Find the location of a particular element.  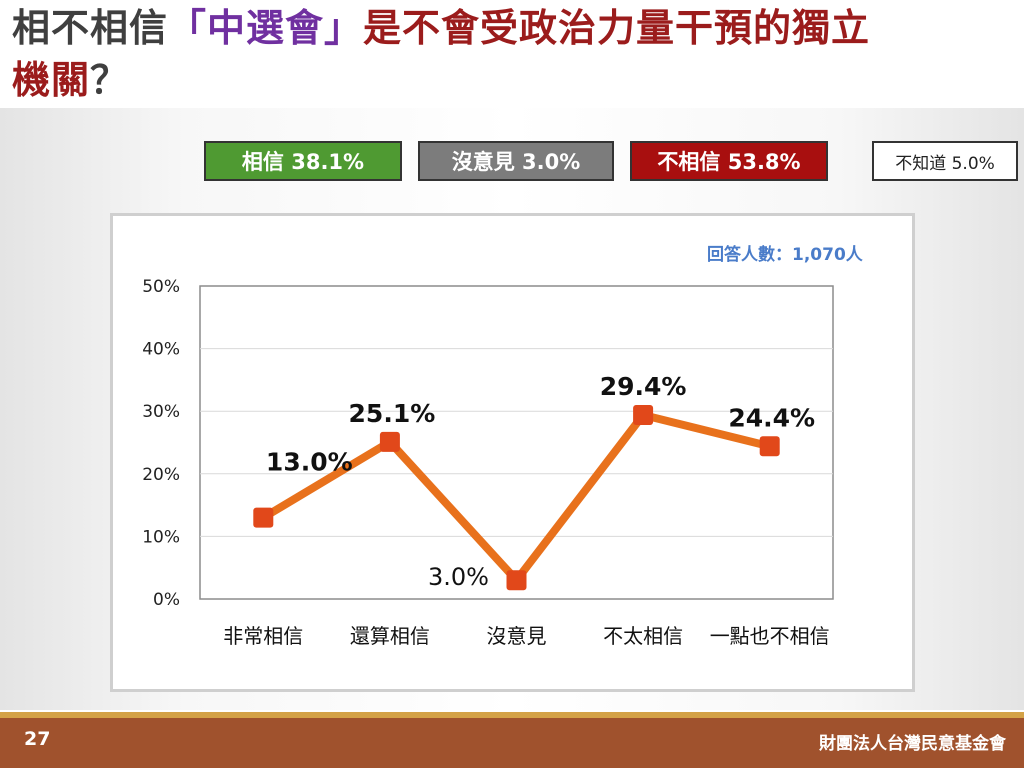

x-tick-label: 非常相信 is located at coordinates (263, 636).